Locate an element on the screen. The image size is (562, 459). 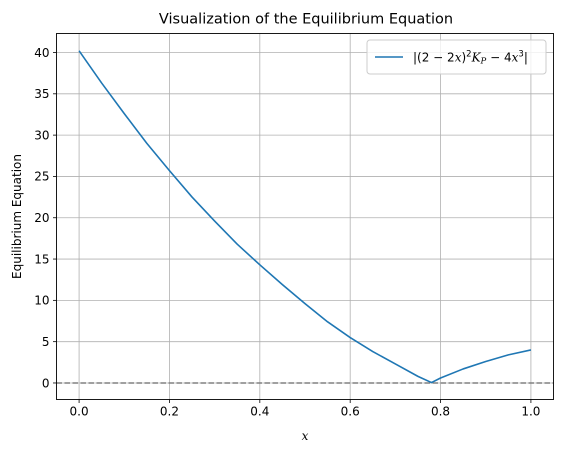
y-tick-label: 10 is located at coordinates (41, 301).